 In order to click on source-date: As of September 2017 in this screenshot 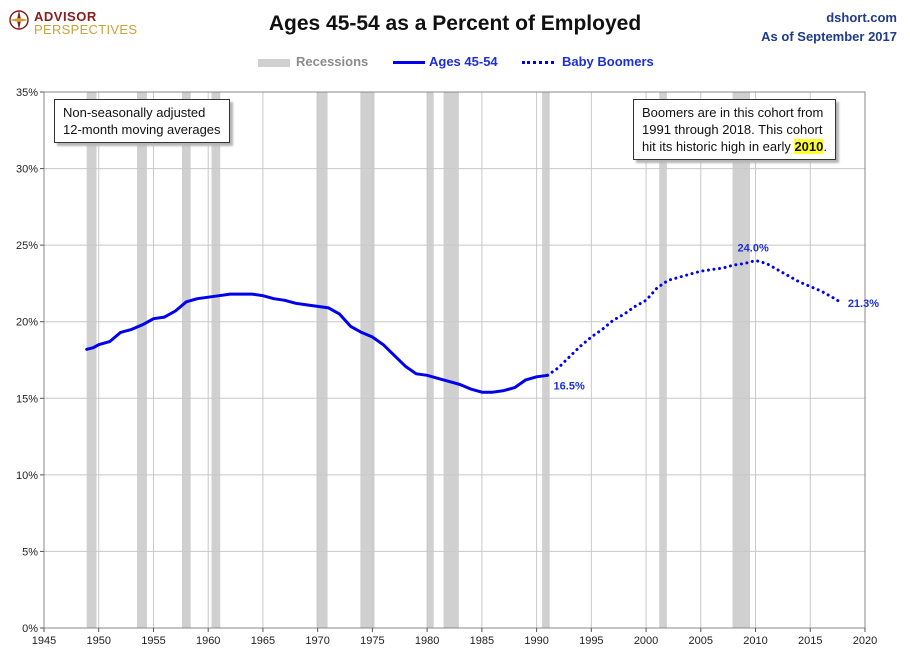, I will do `click(829, 36)`.